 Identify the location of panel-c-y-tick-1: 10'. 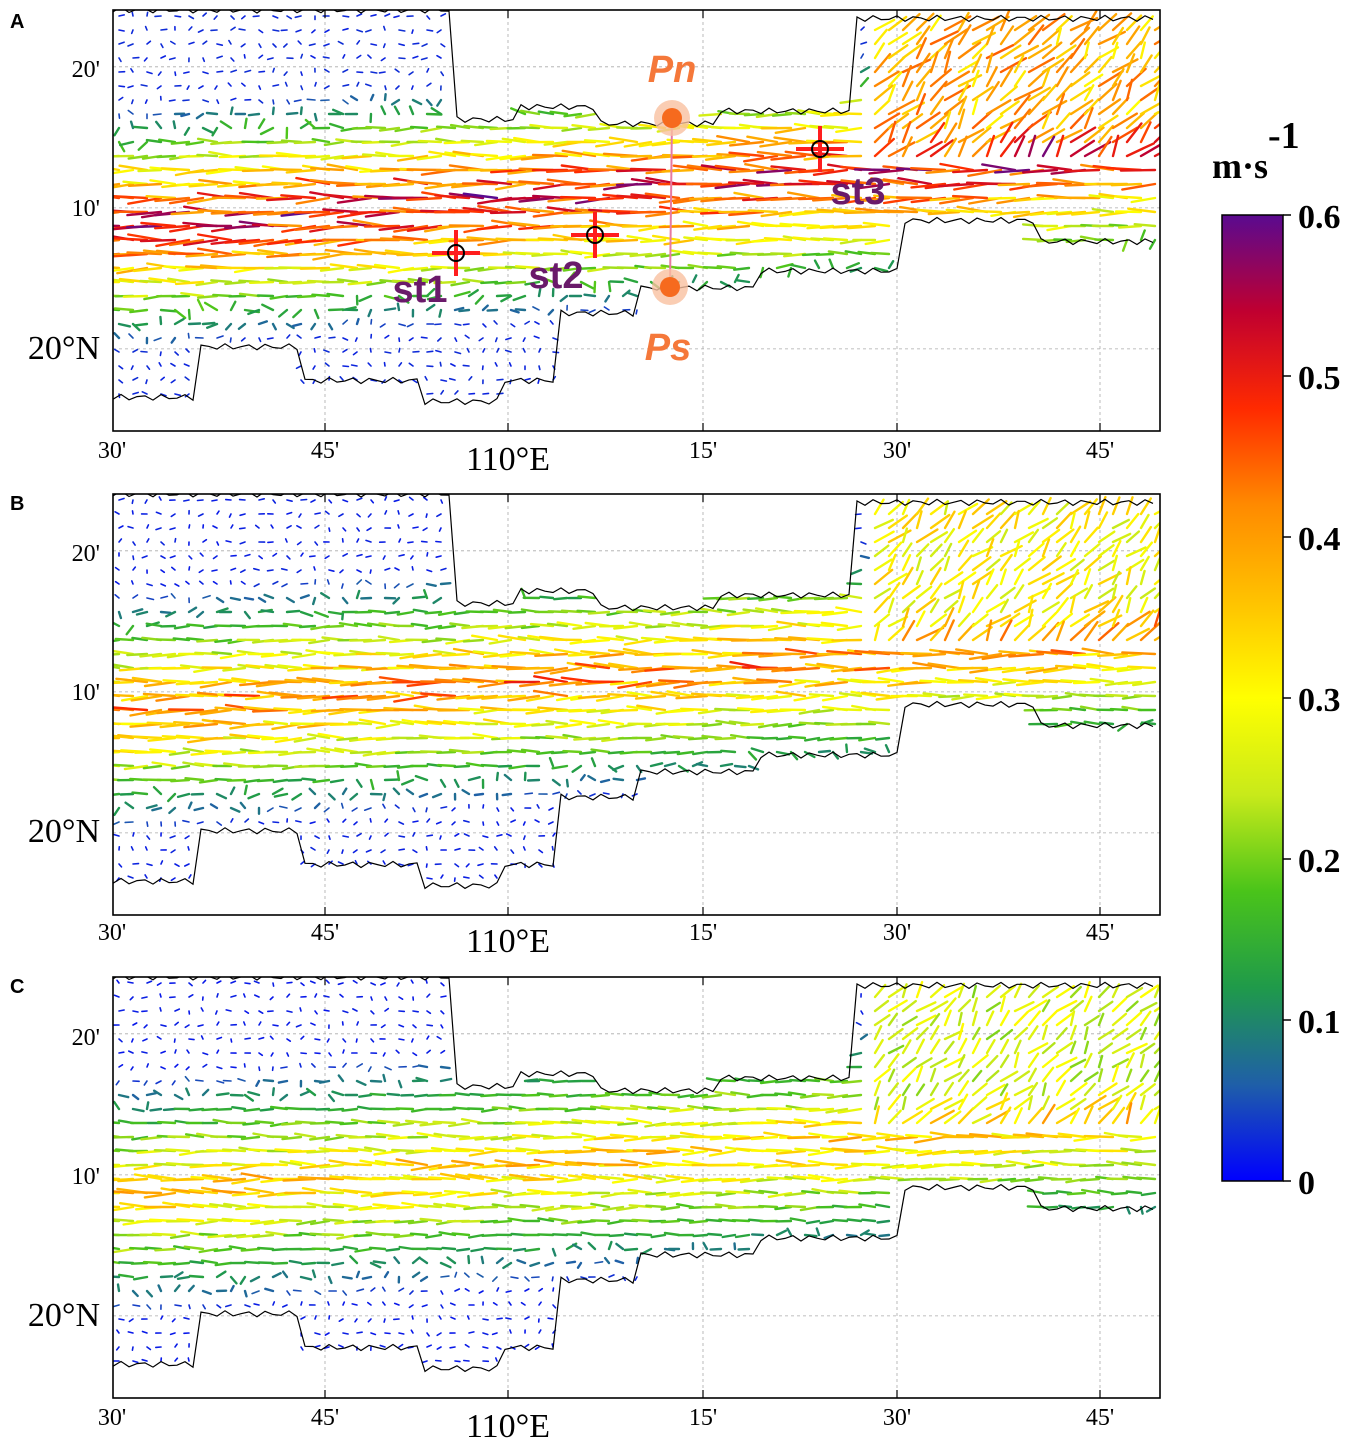
(86, 1177).